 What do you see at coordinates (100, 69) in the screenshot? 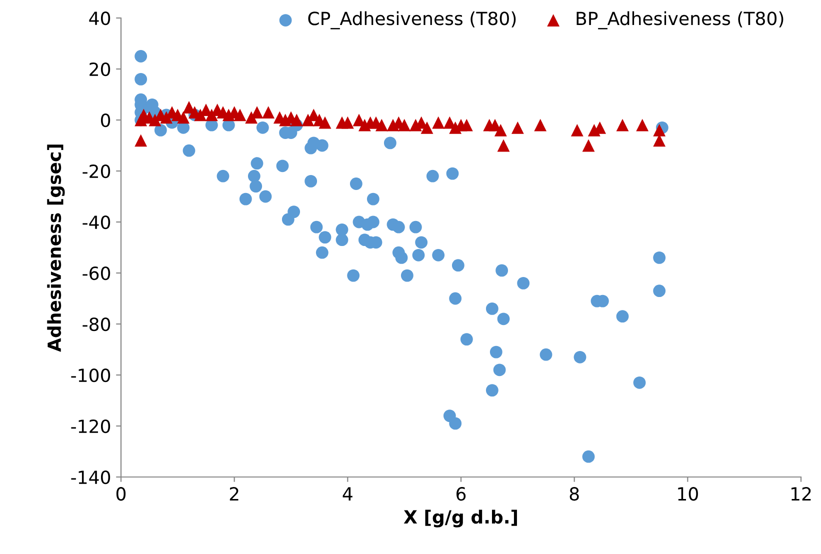
I see `y-tick-label: 20` at bounding box center [100, 69].